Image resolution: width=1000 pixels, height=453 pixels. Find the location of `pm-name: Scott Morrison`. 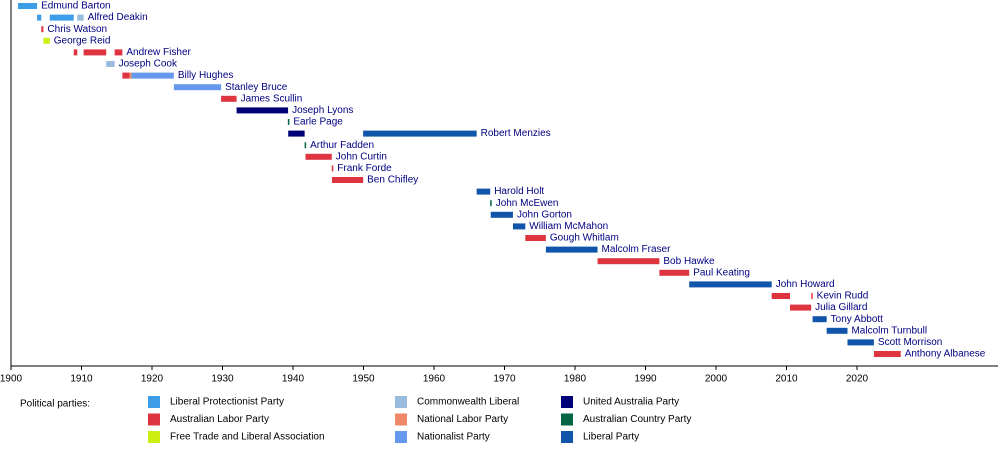

pm-name: Scott Morrison is located at coordinates (910, 342).